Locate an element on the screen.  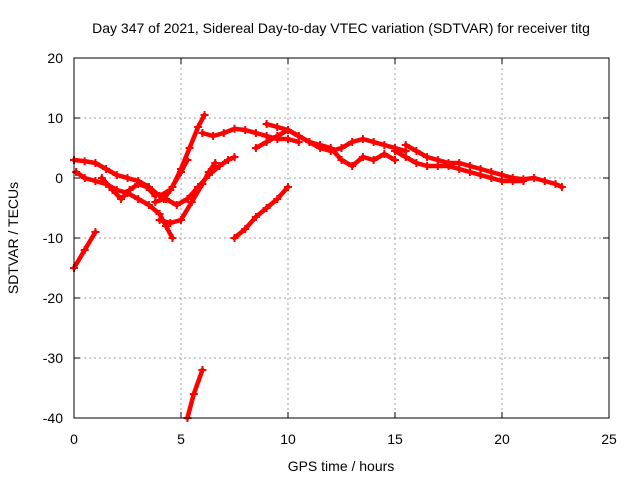
y-tick-labels: 20 10 0 -10 -20 -30 -40 is located at coordinates (53, 238).